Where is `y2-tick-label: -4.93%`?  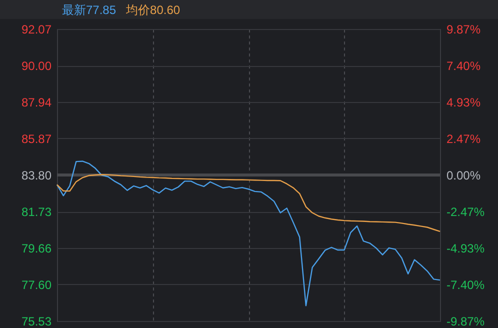
y2-tick-label: -4.93% is located at coordinates (465, 248).